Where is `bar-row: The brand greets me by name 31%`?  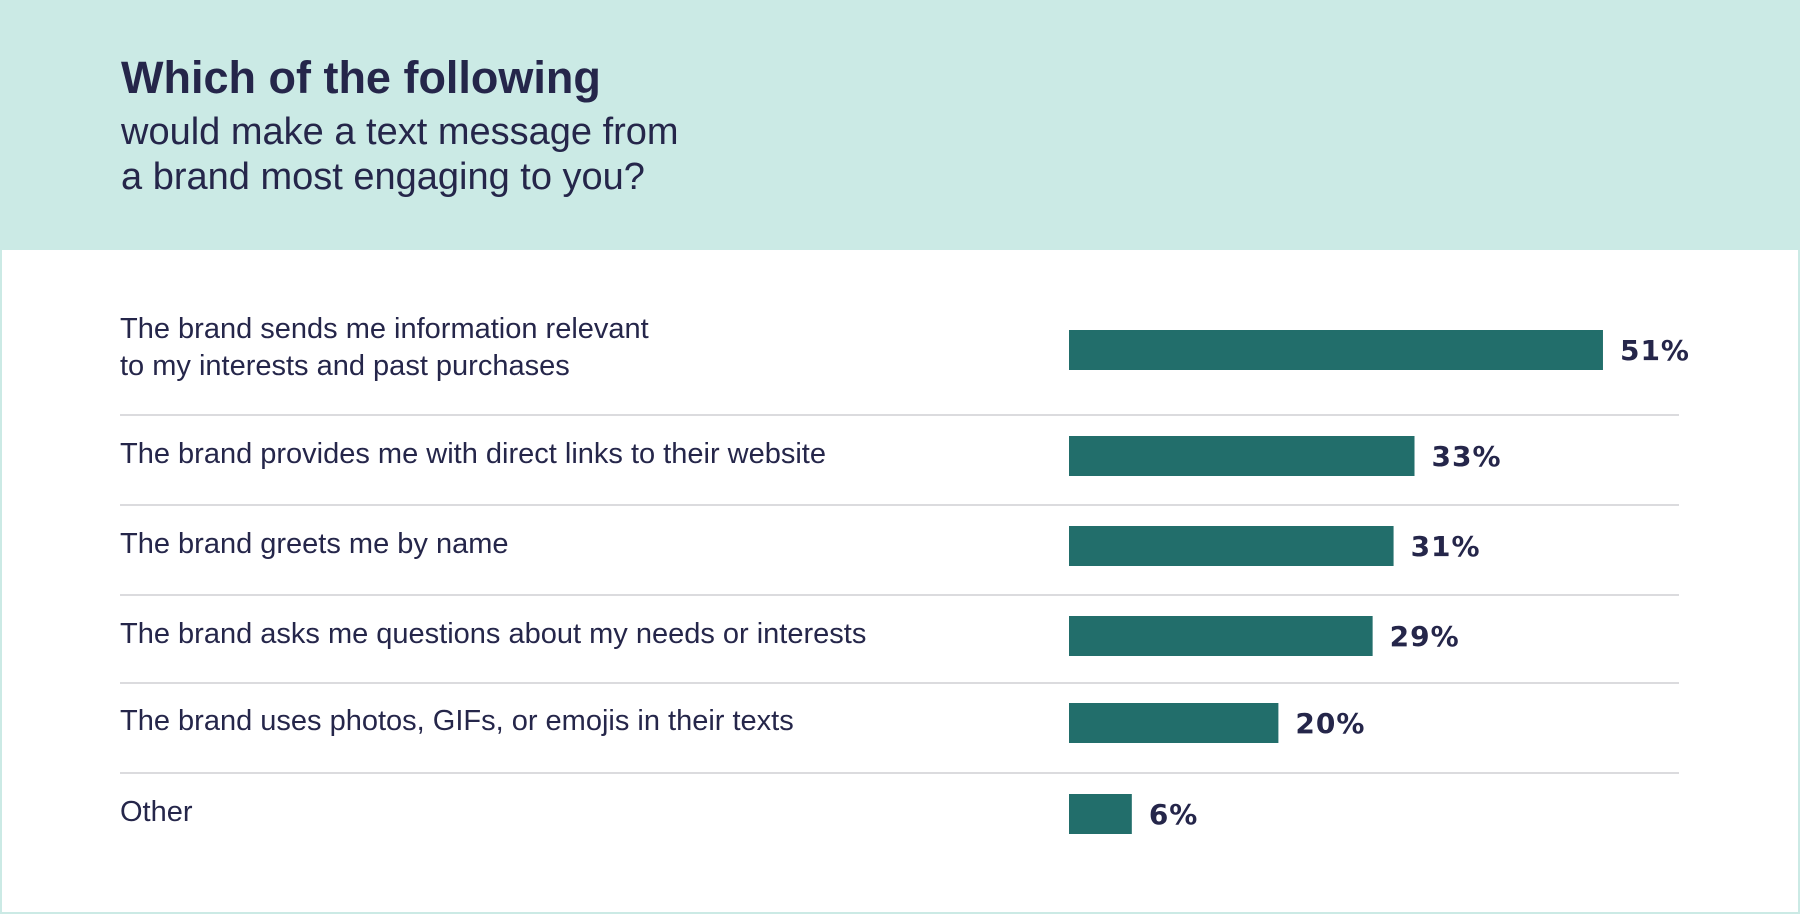
bar-row: The brand greets me by name 31% is located at coordinates (800, 546).